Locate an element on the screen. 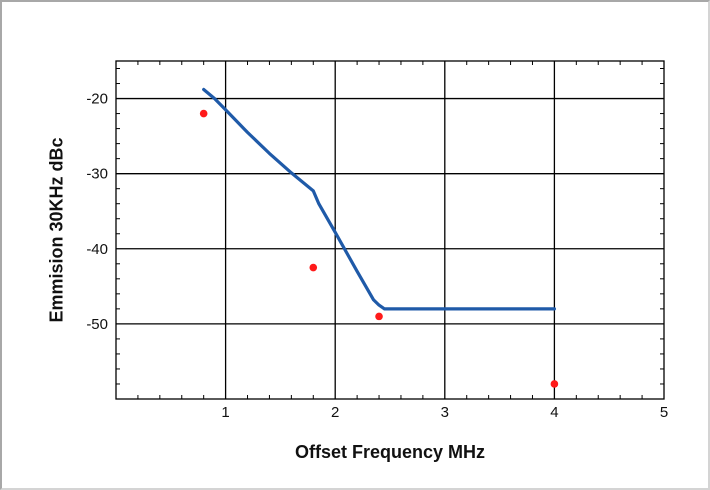  x-axis-title: Offset Frequency MHz is located at coordinates (390, 452).